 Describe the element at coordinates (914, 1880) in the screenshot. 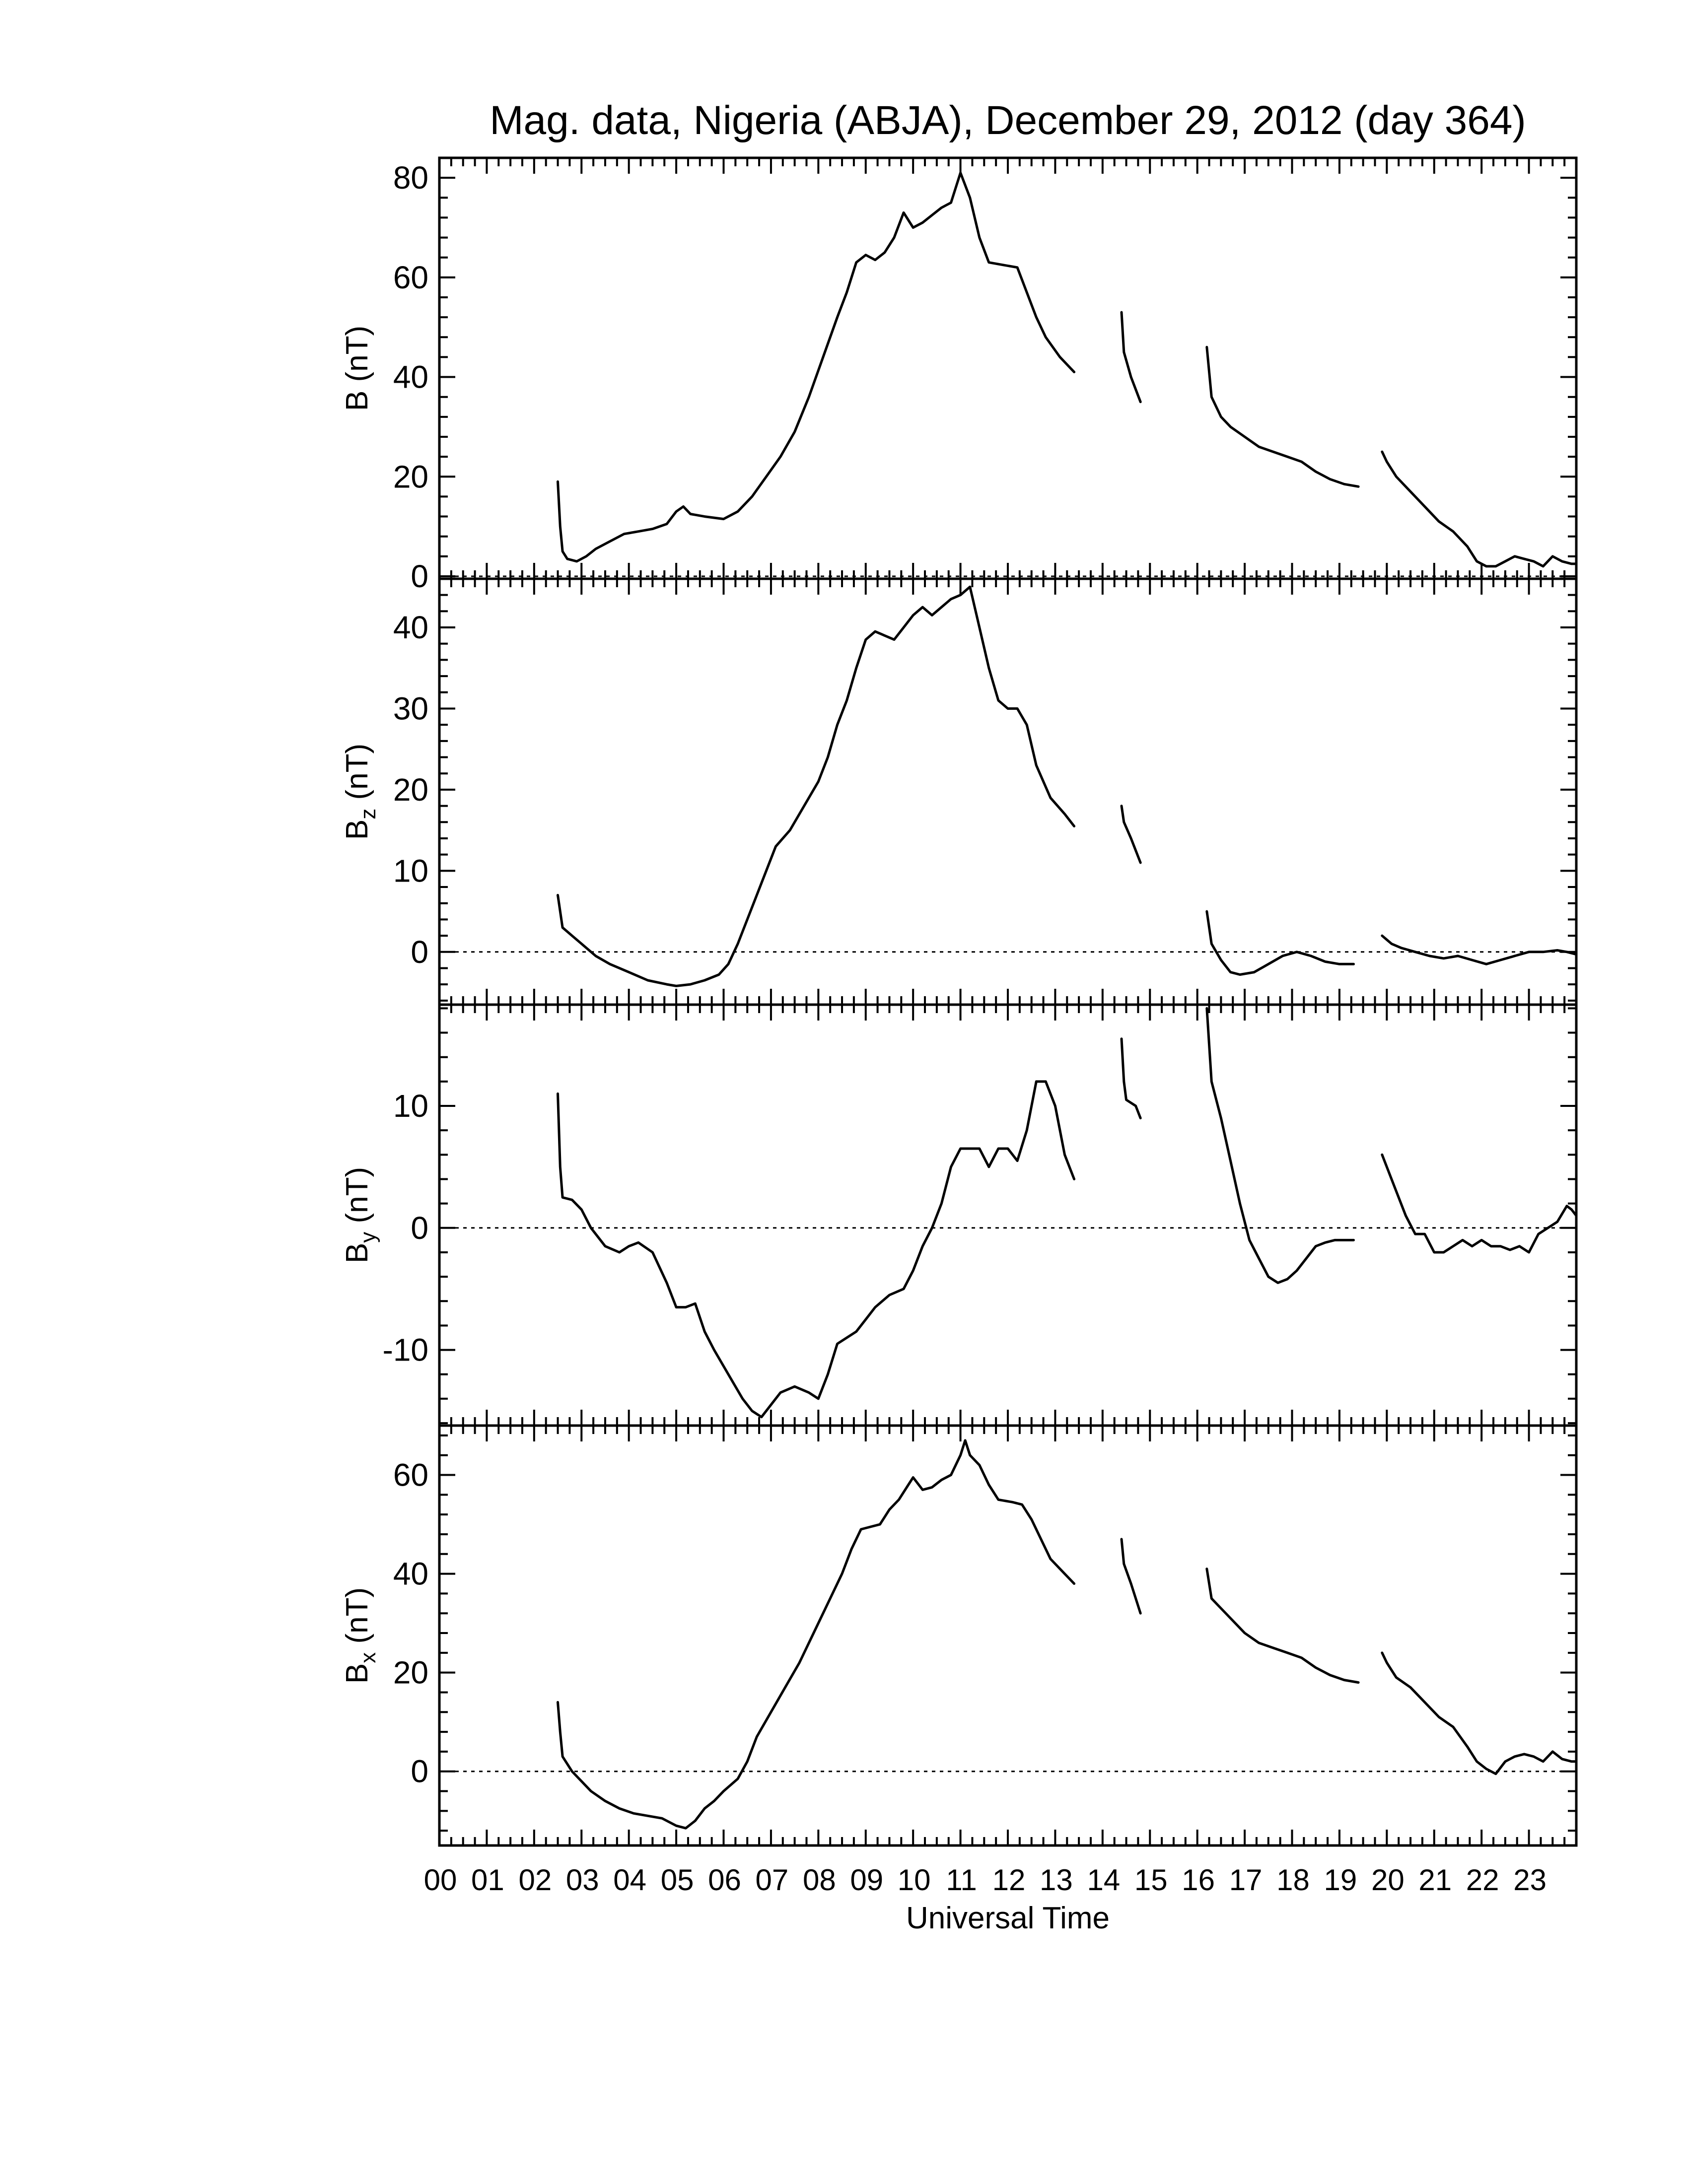

I see `x-tick-label: 10` at that location.